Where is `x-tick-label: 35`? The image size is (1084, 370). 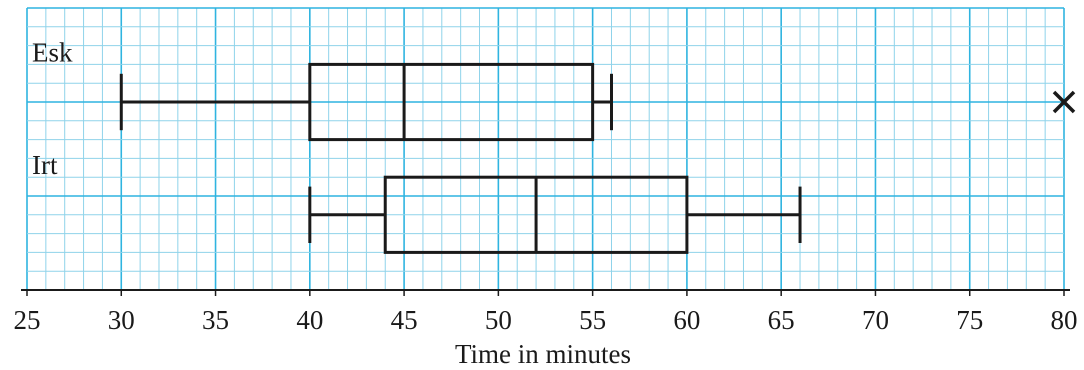
x-tick-label: 35 is located at coordinates (215, 320).